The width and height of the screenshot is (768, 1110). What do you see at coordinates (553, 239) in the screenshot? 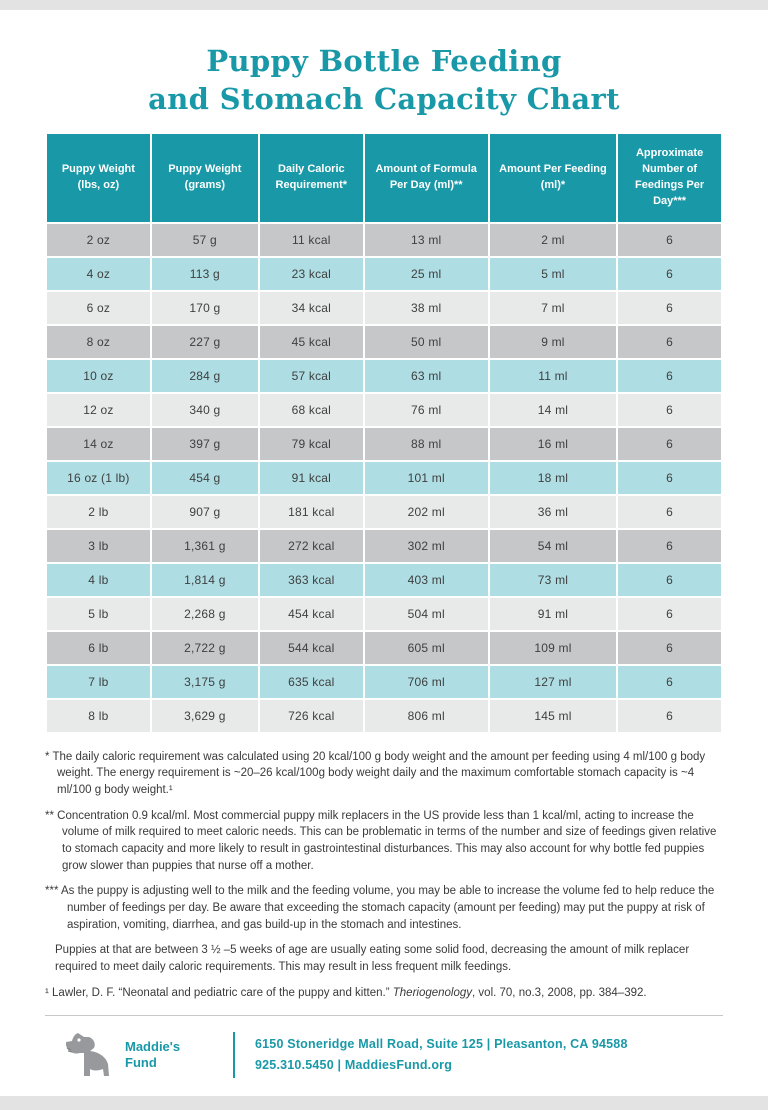
I see `table-cell: 2 ml` at bounding box center [553, 239].